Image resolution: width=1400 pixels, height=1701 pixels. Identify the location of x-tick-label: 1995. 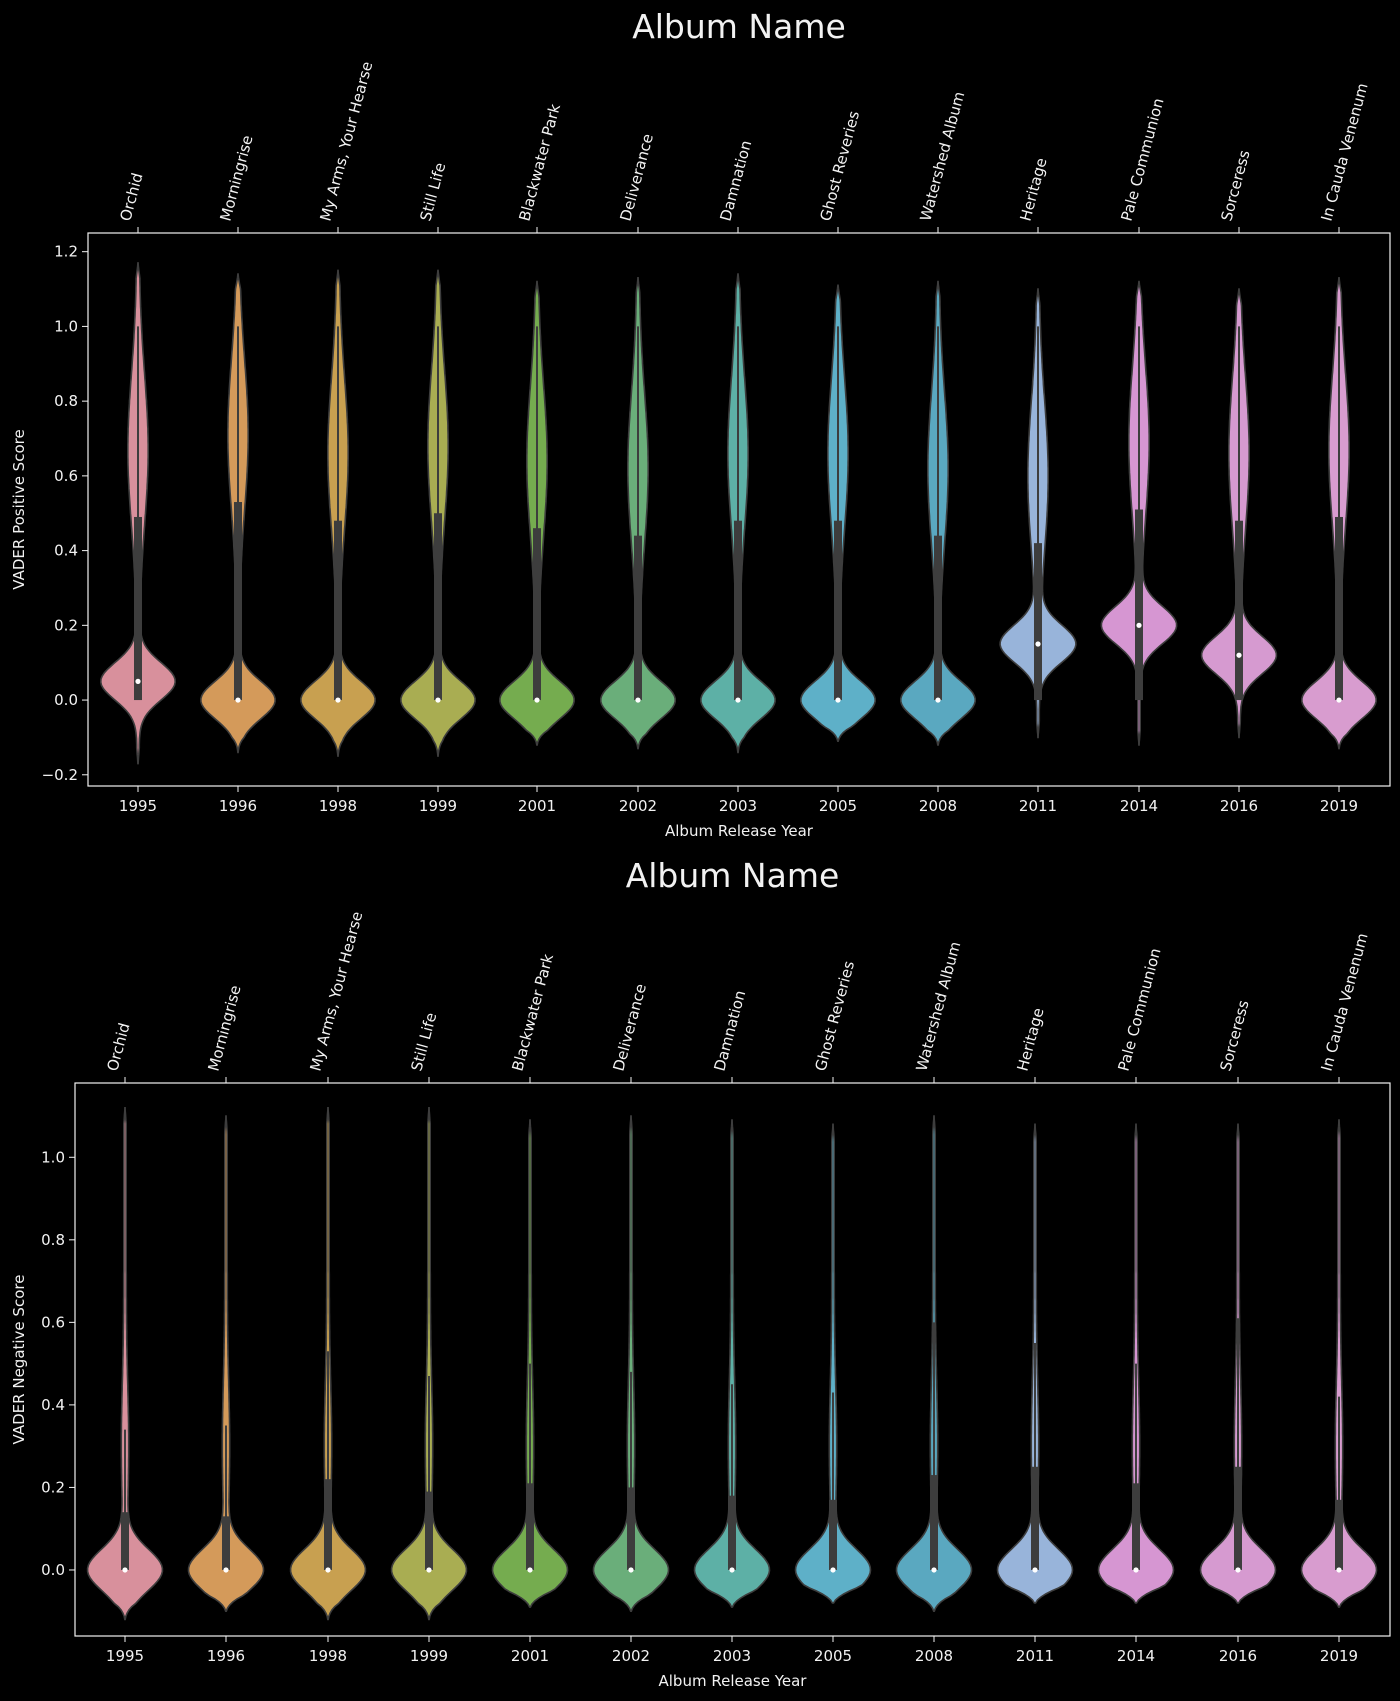
(138, 806).